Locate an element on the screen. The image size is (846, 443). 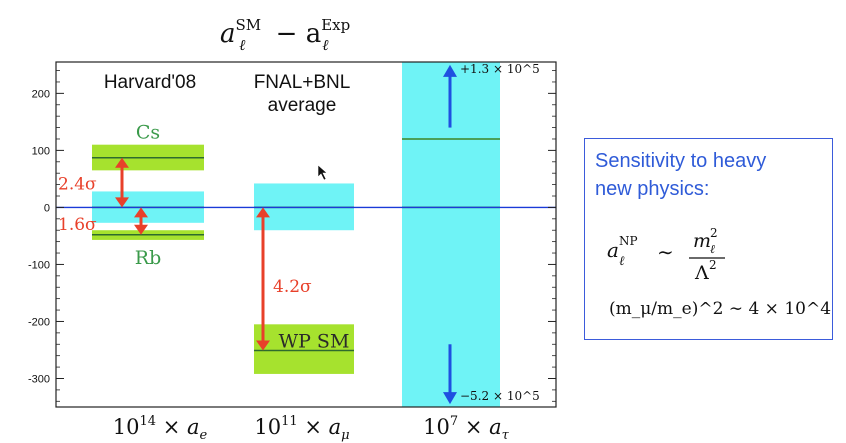
band-rect is located at coordinates (304, 349).